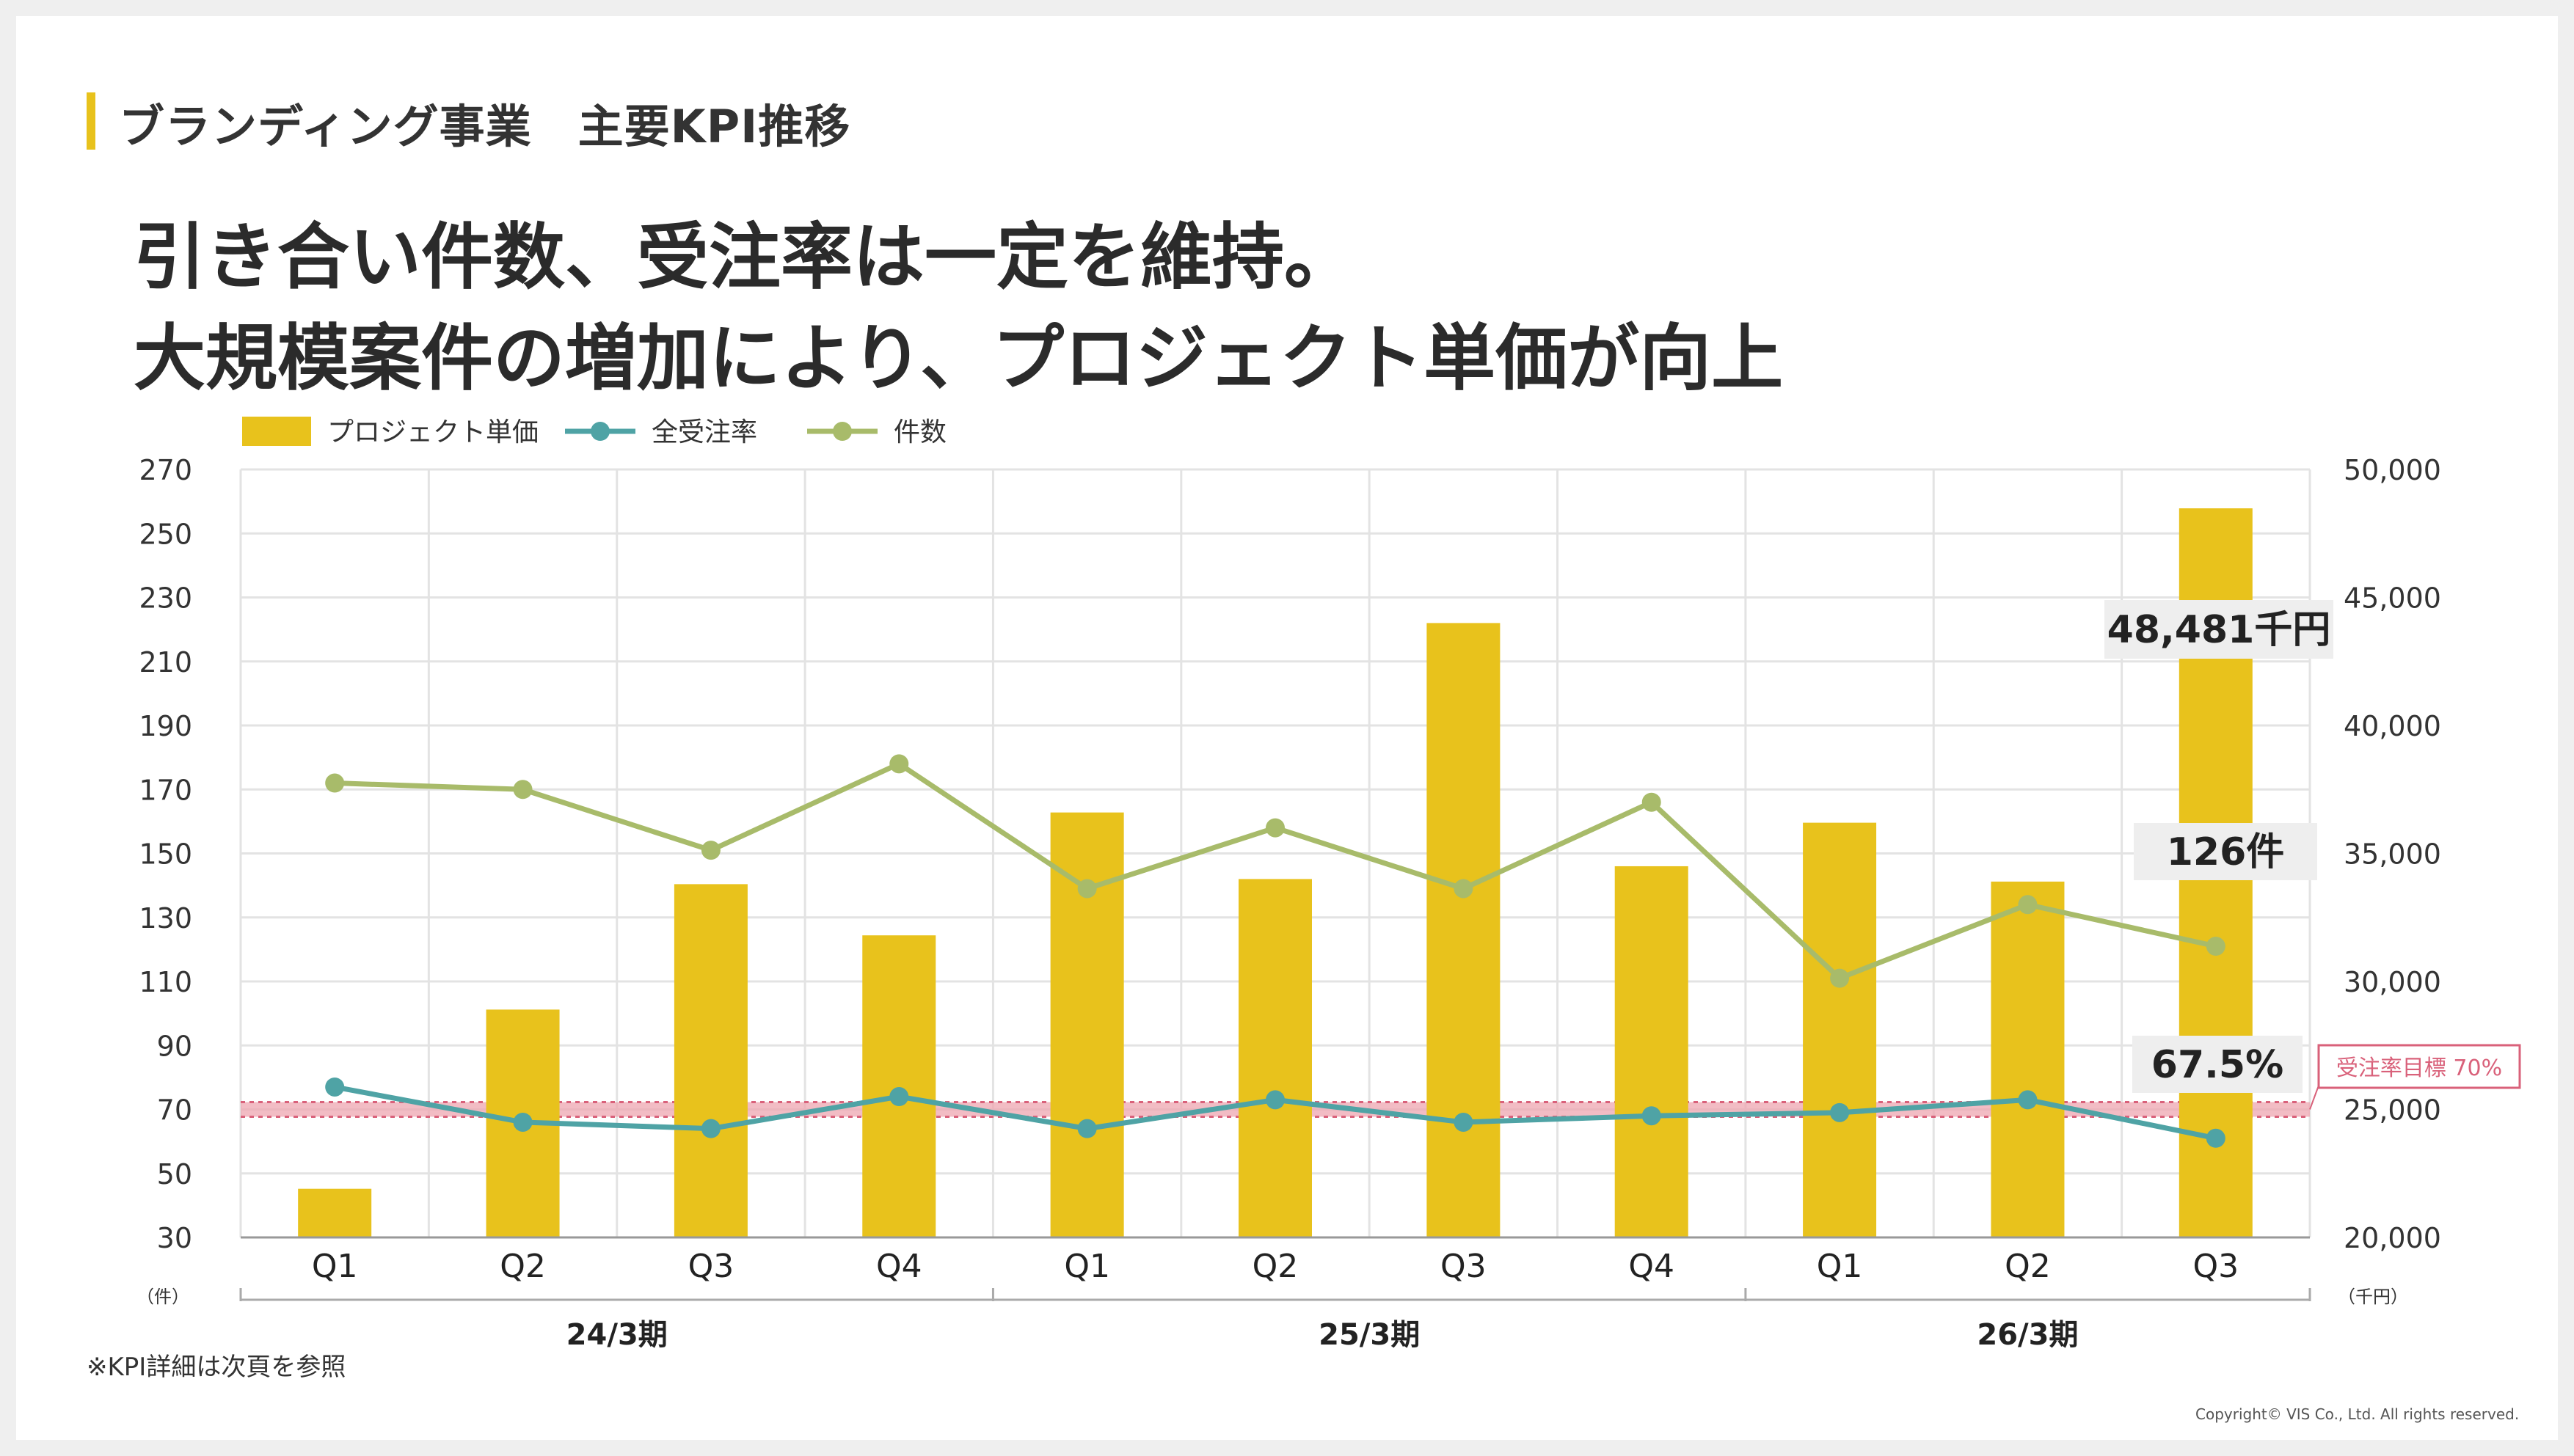  What do you see at coordinates (2373, 1297) in the screenshot?
I see `right-axis-unit: （千円）` at bounding box center [2373, 1297].